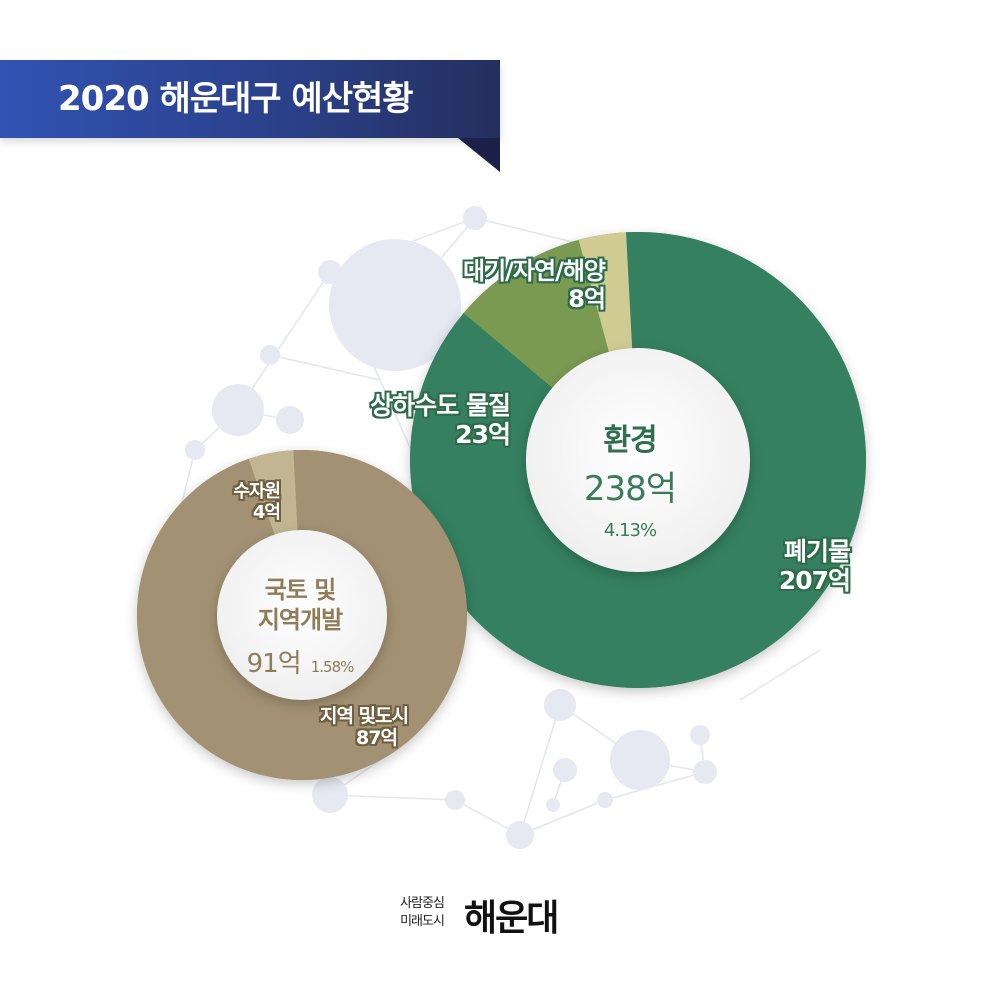  Describe the element at coordinates (440, 405) in the screenshot. I see `slice-label-name: 상하수도 물질` at that location.